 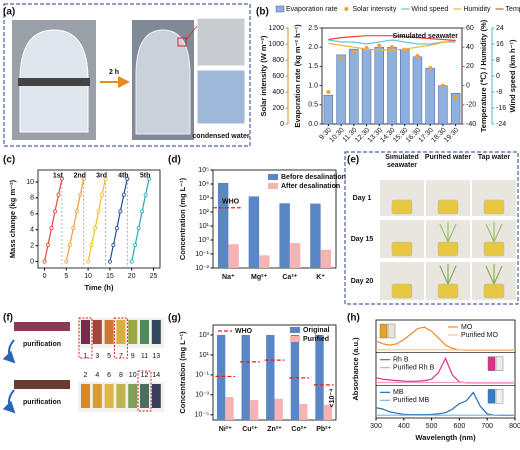 I want to click on axis-label: Mass change (kg m⁻²), so click(x=12, y=218).